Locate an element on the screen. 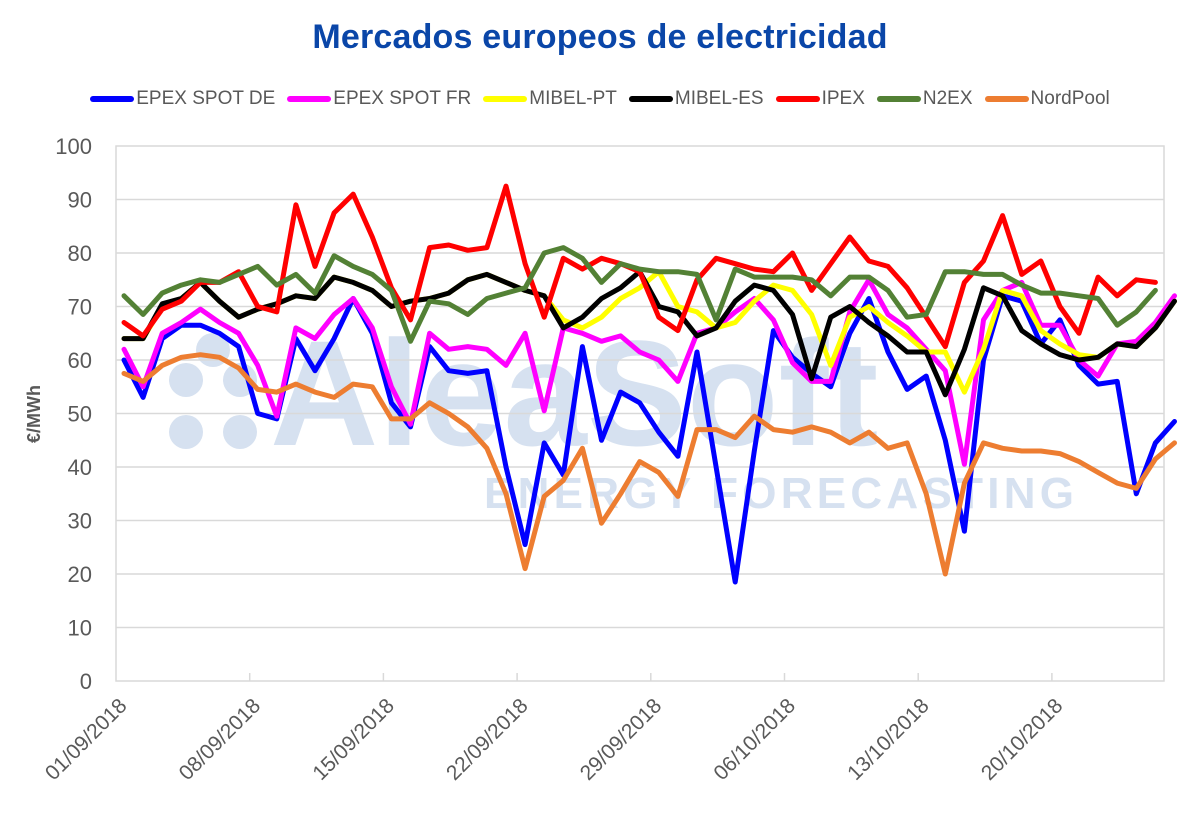 The image size is (1200, 836). y-tick-label: 80 is located at coordinates (80, 253).